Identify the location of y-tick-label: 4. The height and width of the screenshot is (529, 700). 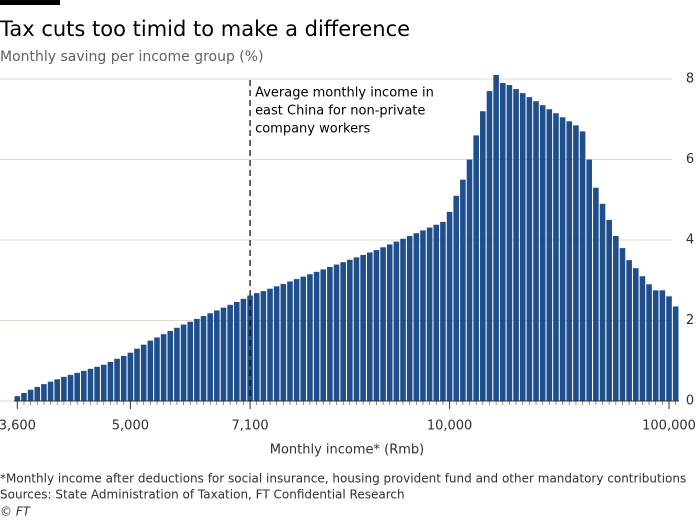
(690, 240).